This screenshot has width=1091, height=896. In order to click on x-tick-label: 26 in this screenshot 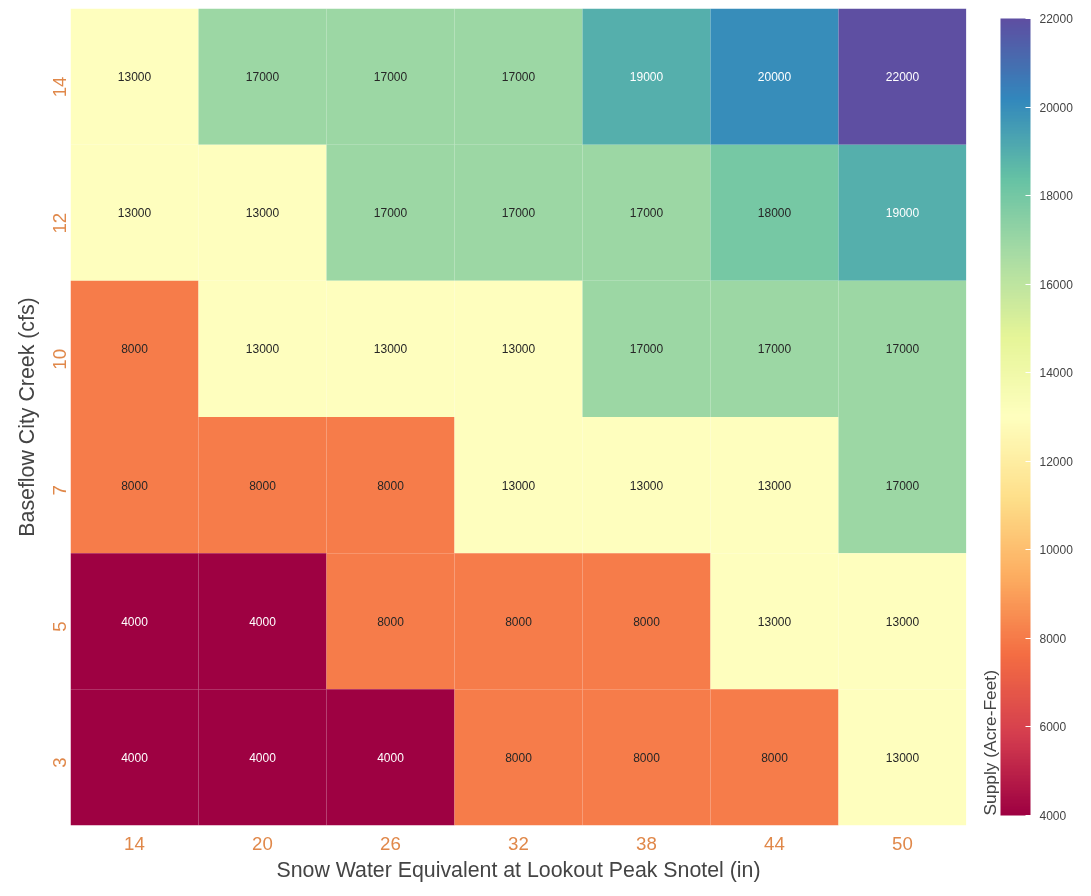, I will do `click(390, 843)`.